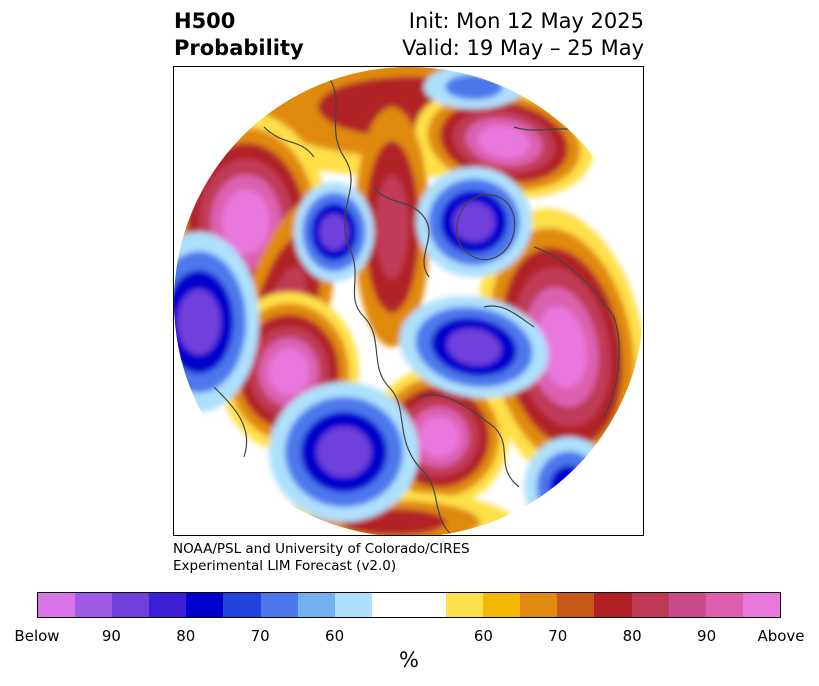 The height and width of the screenshot is (686, 819). I want to click on init-date: Init: Mon 12 May 2025, so click(526, 21).